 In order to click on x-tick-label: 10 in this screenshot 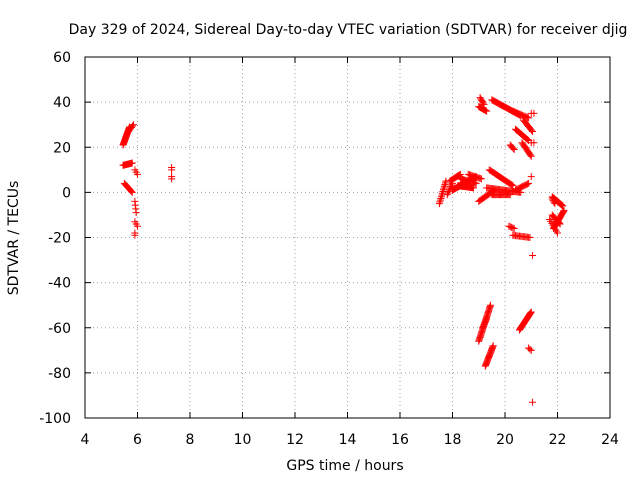, I will do `click(243, 440)`.